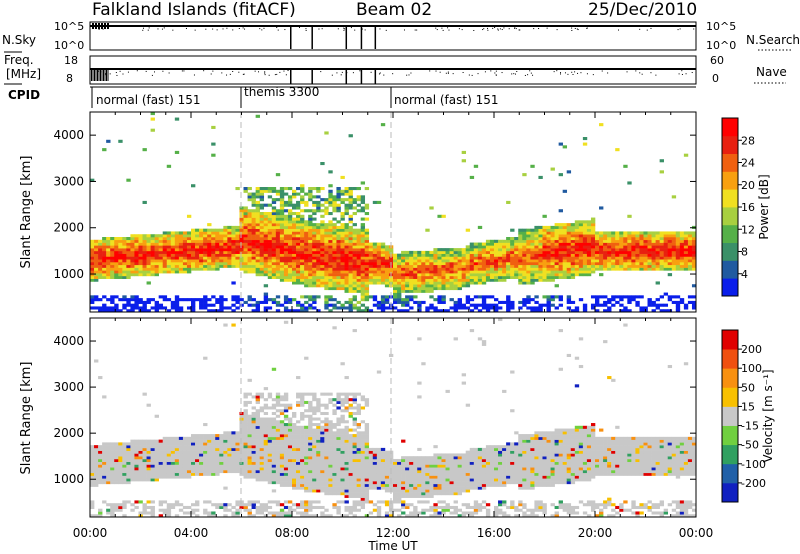 Image resolution: width=800 pixels, height=554 pixels. What do you see at coordinates (748, 163) in the screenshot?
I see `colorbar-tick-label: 24` at bounding box center [748, 163].